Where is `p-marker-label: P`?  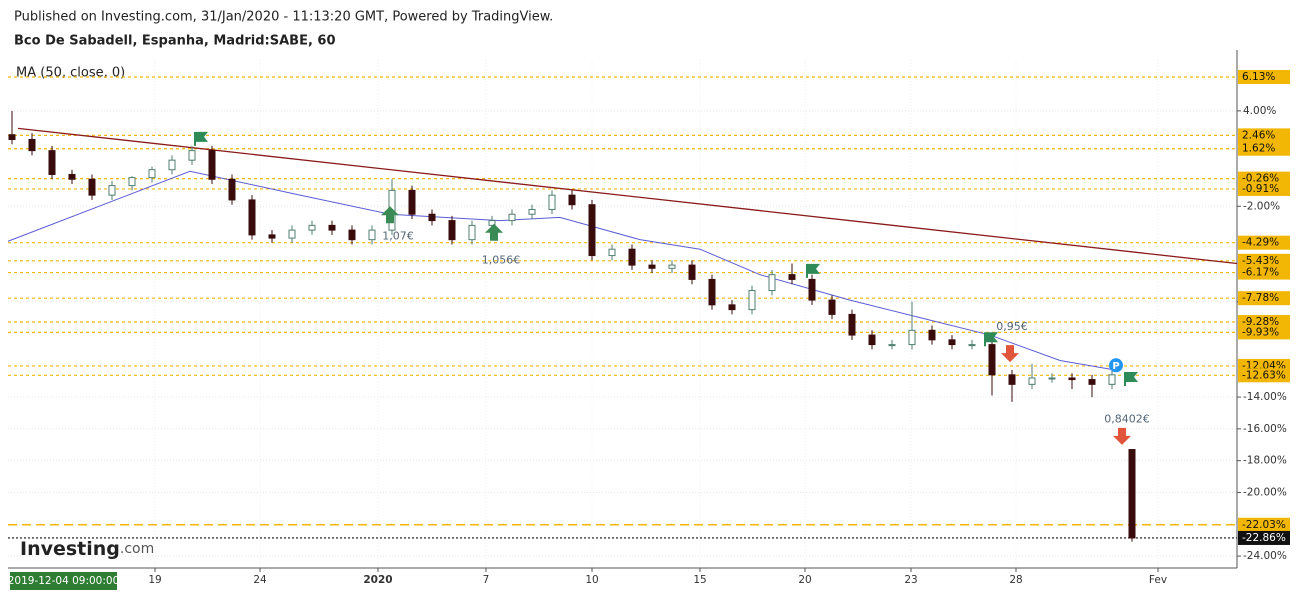
p-marker-label: P is located at coordinates (1115, 366).